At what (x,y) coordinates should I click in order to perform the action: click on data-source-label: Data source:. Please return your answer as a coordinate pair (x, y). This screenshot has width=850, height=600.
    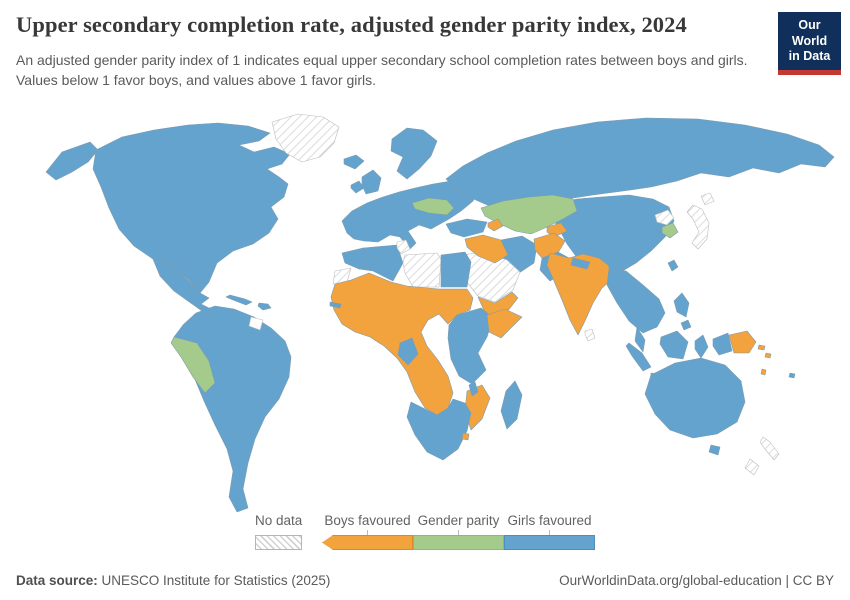
    Looking at the image, I should click on (57, 580).